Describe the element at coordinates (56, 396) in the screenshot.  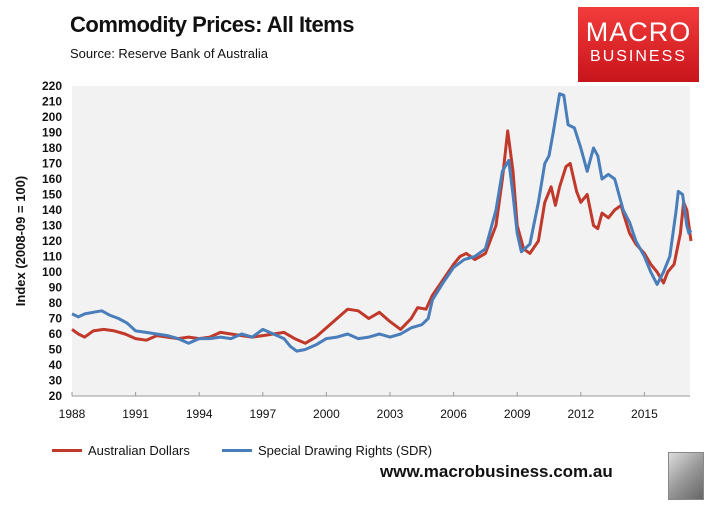
I see `y-tick-label: 20` at that location.